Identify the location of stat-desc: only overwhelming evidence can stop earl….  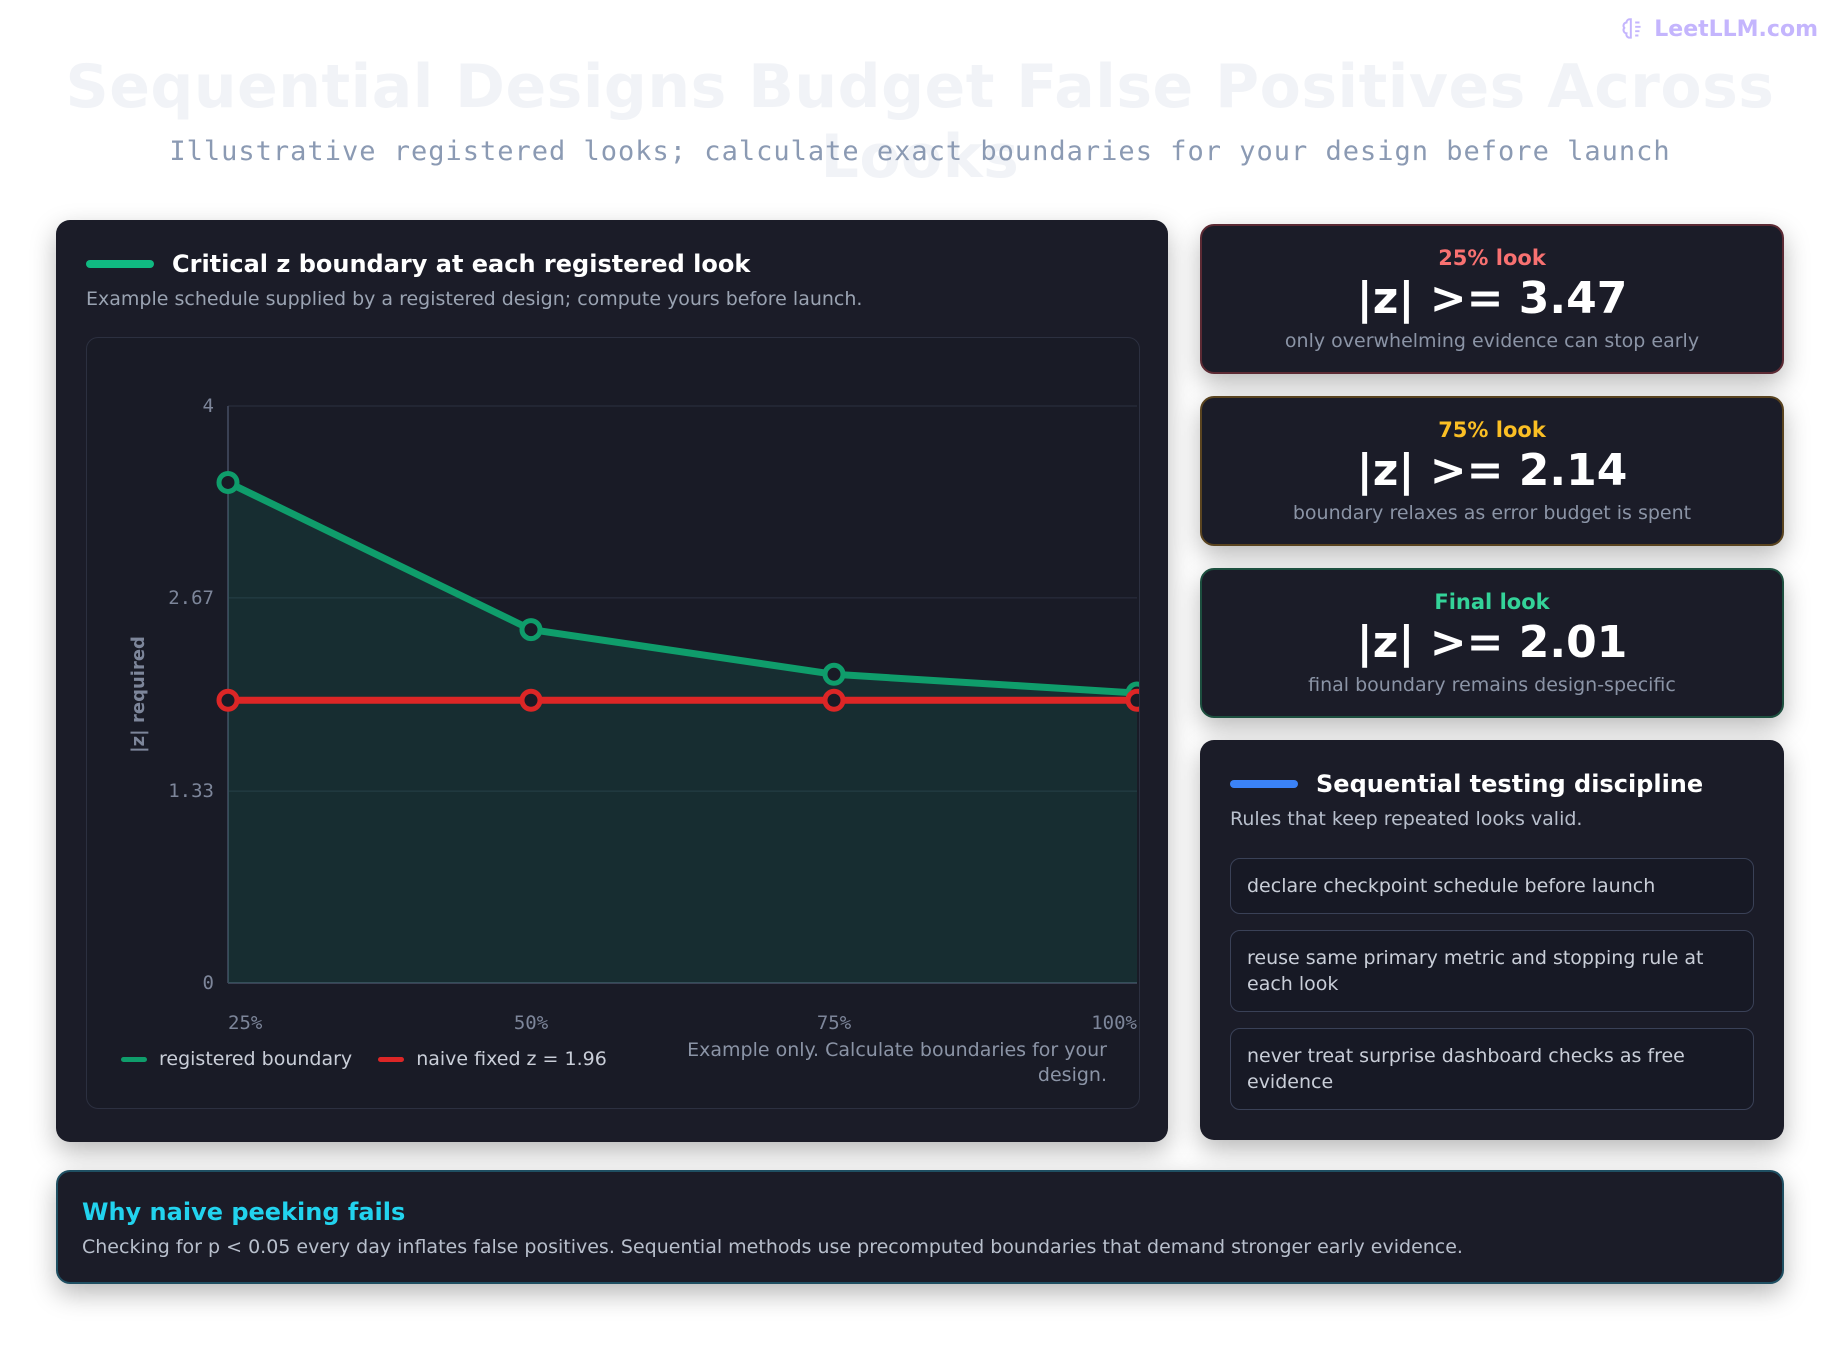
(1492, 341).